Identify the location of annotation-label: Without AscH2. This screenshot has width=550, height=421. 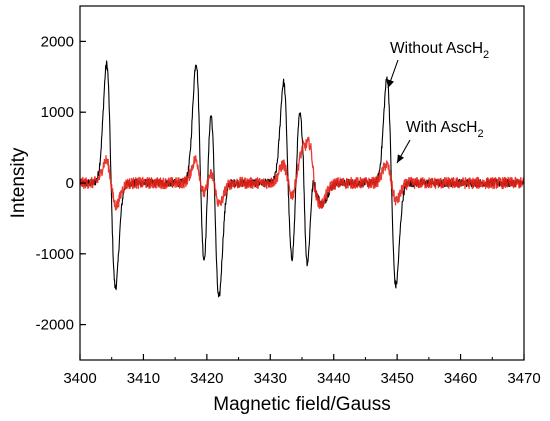
(439, 50).